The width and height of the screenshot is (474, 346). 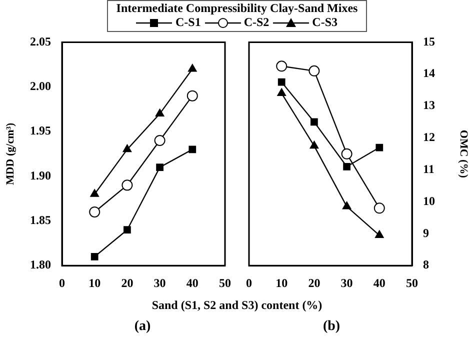 I want to click on y-tick-label: 1.95, so click(x=40, y=131).